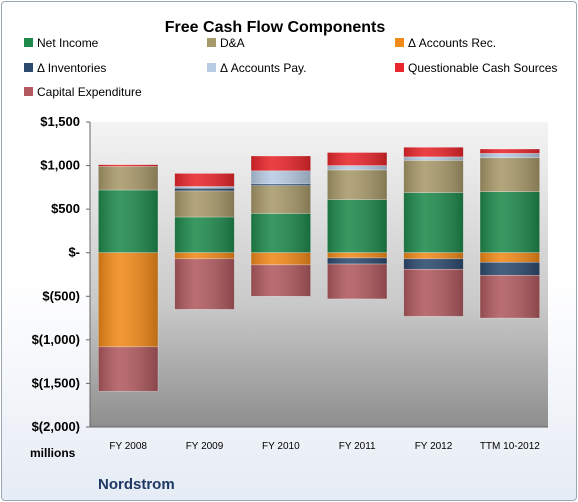  I want to click on x-tick-label: TTM 10-2012, so click(510, 446).